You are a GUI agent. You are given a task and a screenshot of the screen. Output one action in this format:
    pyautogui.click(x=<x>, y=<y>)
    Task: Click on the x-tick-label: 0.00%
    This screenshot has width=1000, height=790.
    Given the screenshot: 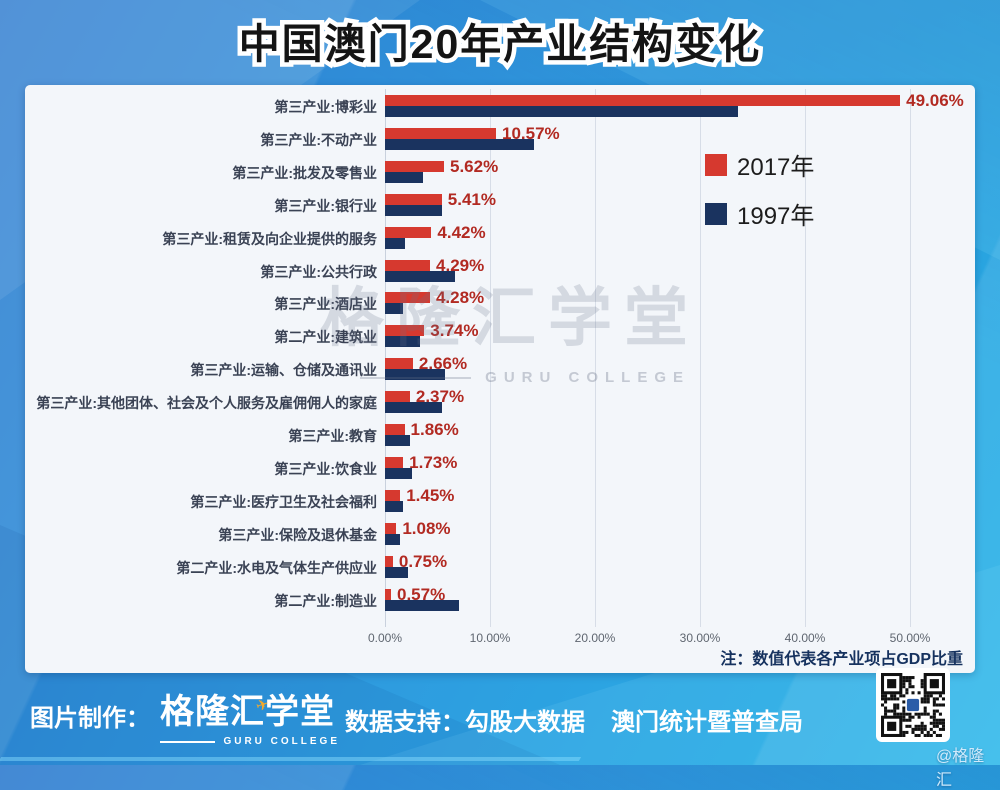 What is the action you would take?
    pyautogui.click(x=385, y=638)
    